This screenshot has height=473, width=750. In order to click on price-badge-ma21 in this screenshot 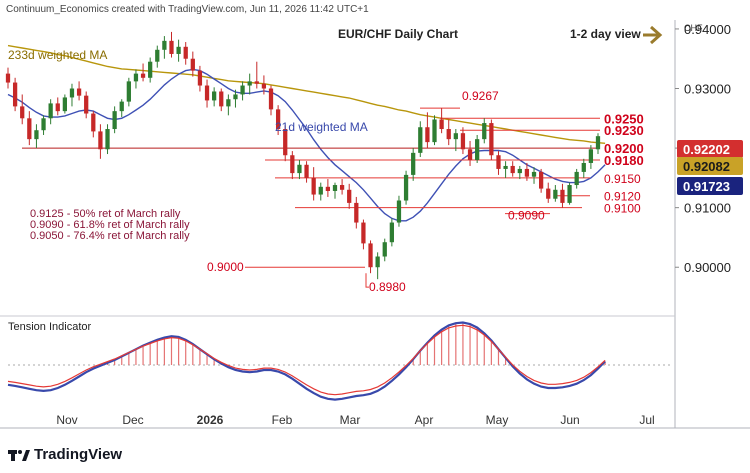, I will do `click(710, 186)`.